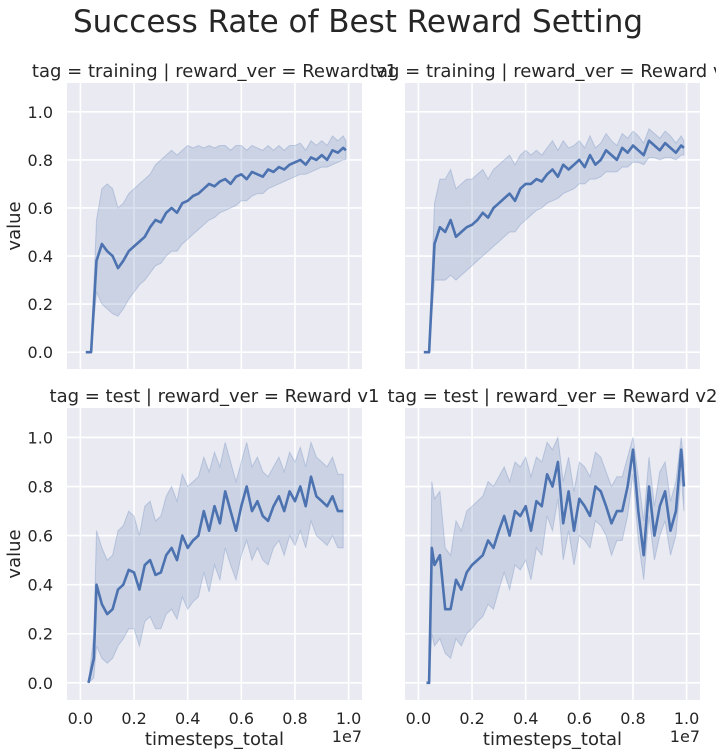 Image resolution: width=716 pixels, height=755 pixels. What do you see at coordinates (215, 396) in the screenshot?
I see `panel-title: tag = test | reward_ver = Reward v1` at bounding box center [215, 396].